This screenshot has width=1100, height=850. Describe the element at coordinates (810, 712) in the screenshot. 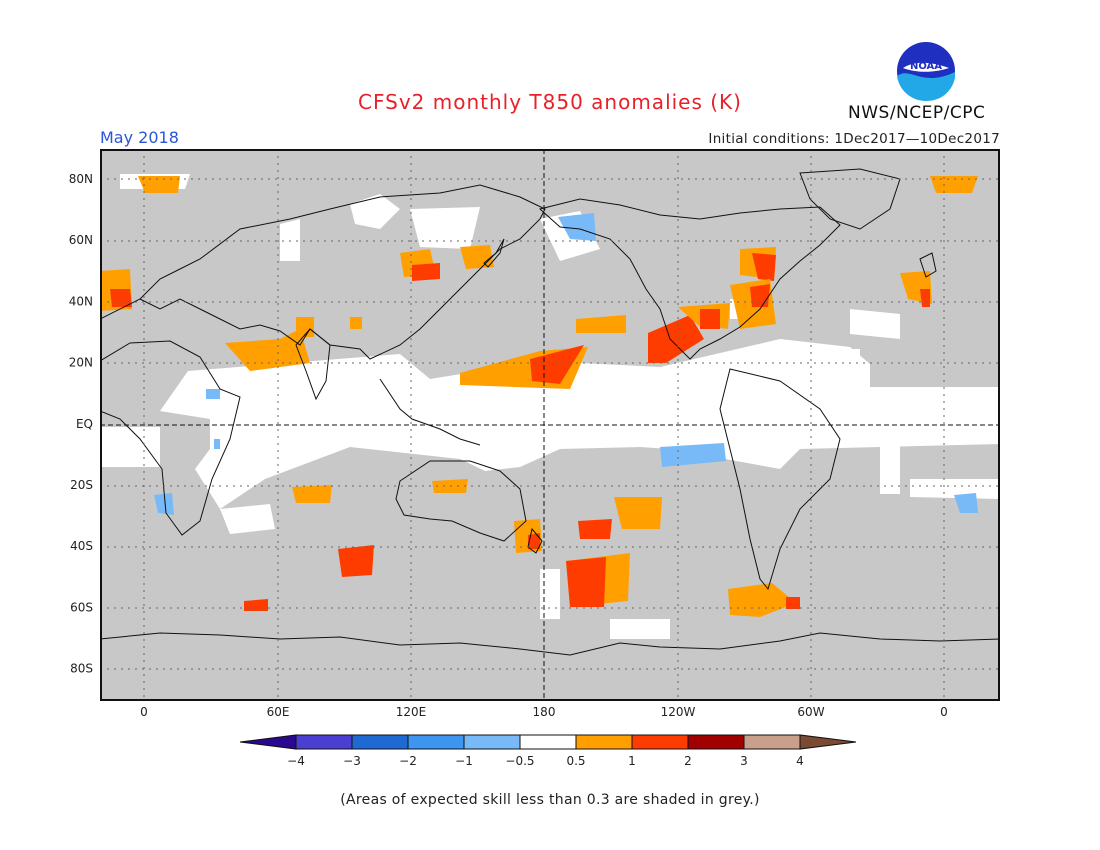

I see `lon-tick-label: 60W` at that location.